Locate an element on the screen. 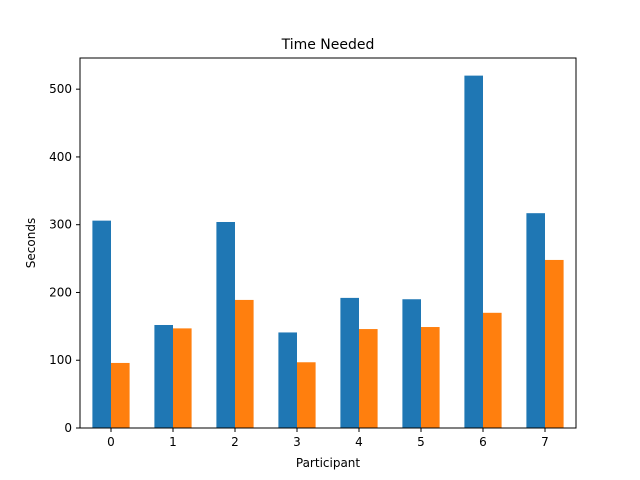  y-axis-ticks: 0 100 200 300 400 500 is located at coordinates (64, 258).